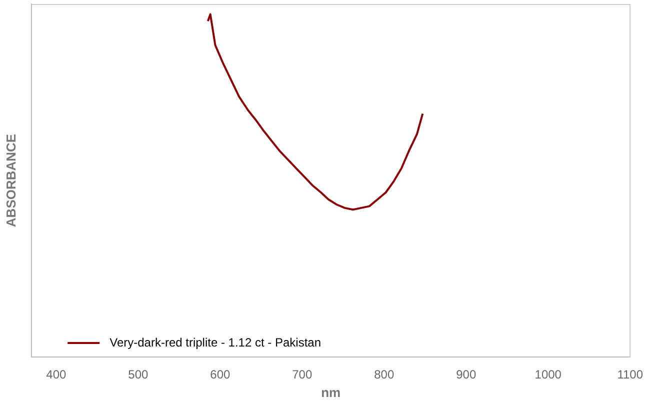  What do you see at coordinates (331, 392) in the screenshot?
I see `x-axis-title: nm` at bounding box center [331, 392].